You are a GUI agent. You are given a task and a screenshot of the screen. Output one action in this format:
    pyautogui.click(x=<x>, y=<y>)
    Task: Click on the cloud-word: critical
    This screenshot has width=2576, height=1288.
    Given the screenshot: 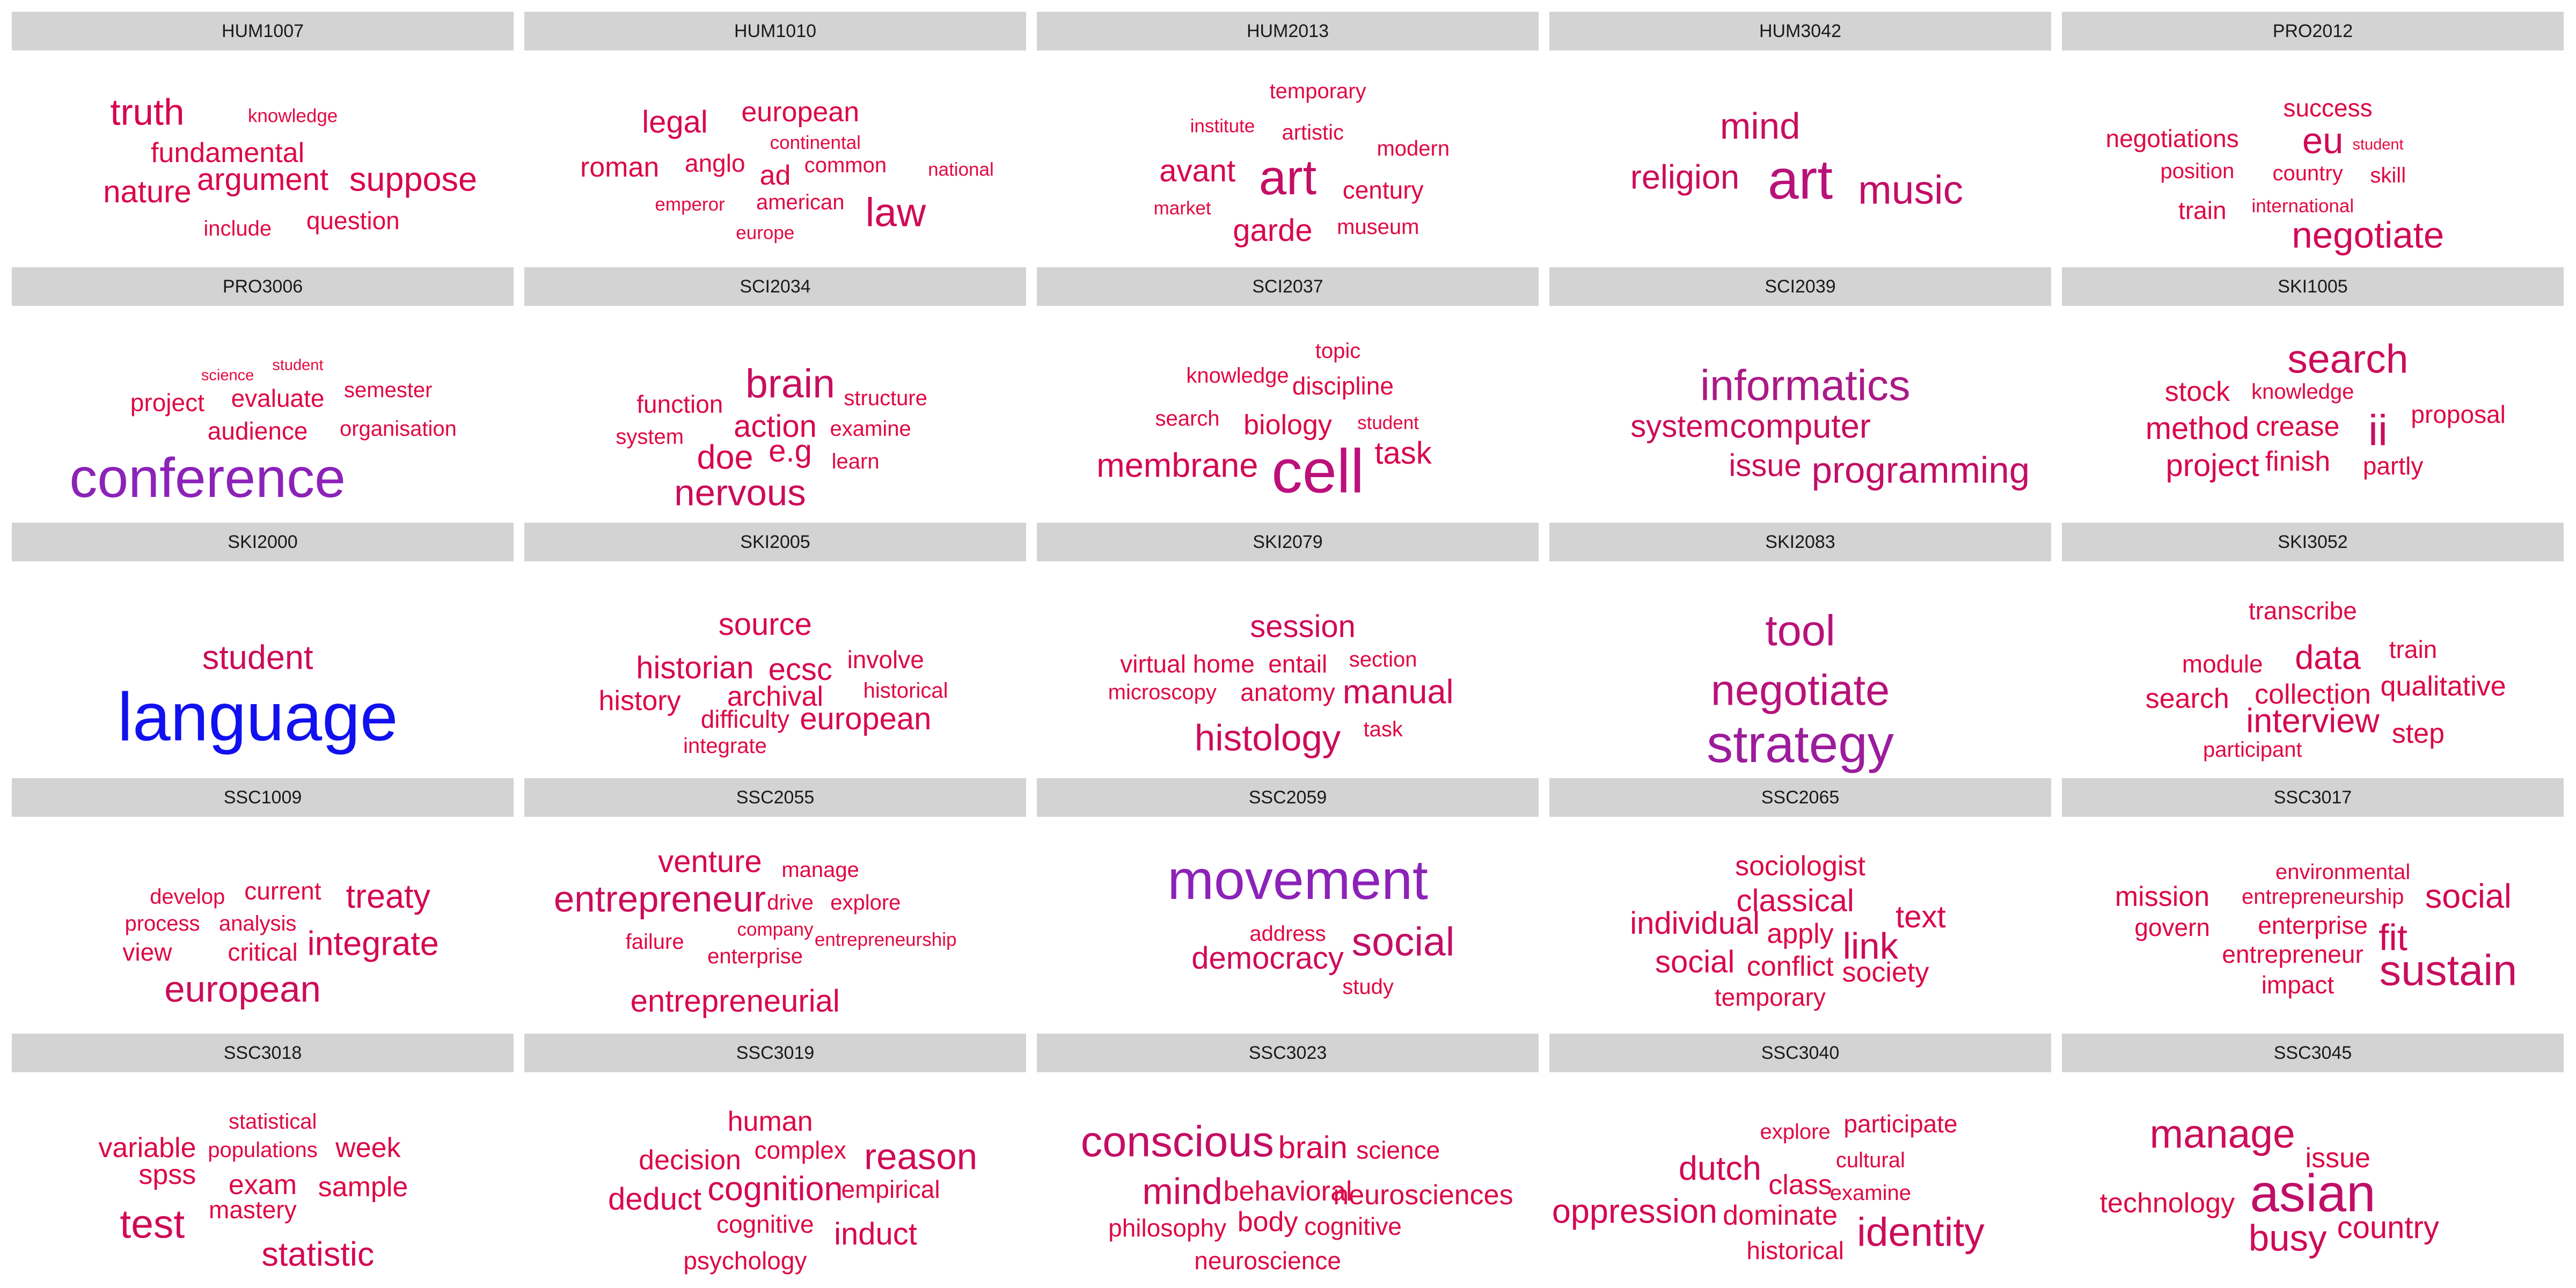 What is the action you would take?
    pyautogui.click(x=263, y=952)
    